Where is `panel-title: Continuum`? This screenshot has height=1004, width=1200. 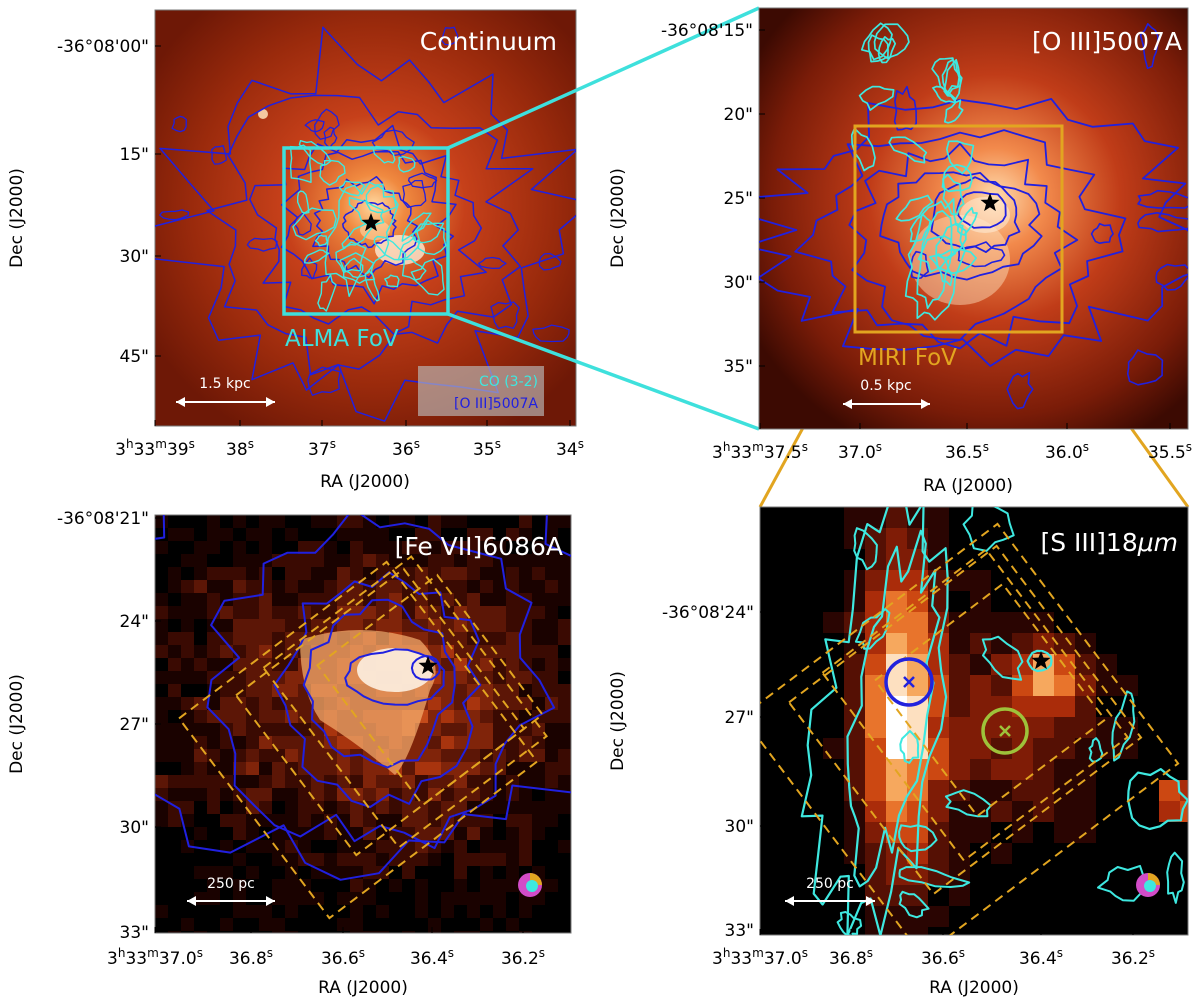 panel-title: Continuum is located at coordinates (488, 41).